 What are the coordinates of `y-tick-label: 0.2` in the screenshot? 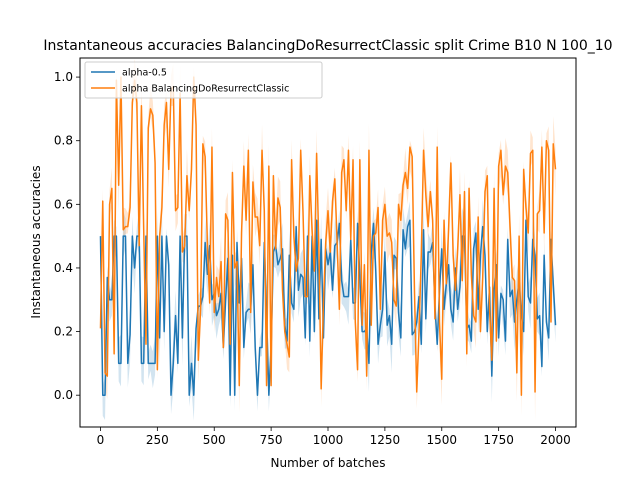 It's located at (63, 332).